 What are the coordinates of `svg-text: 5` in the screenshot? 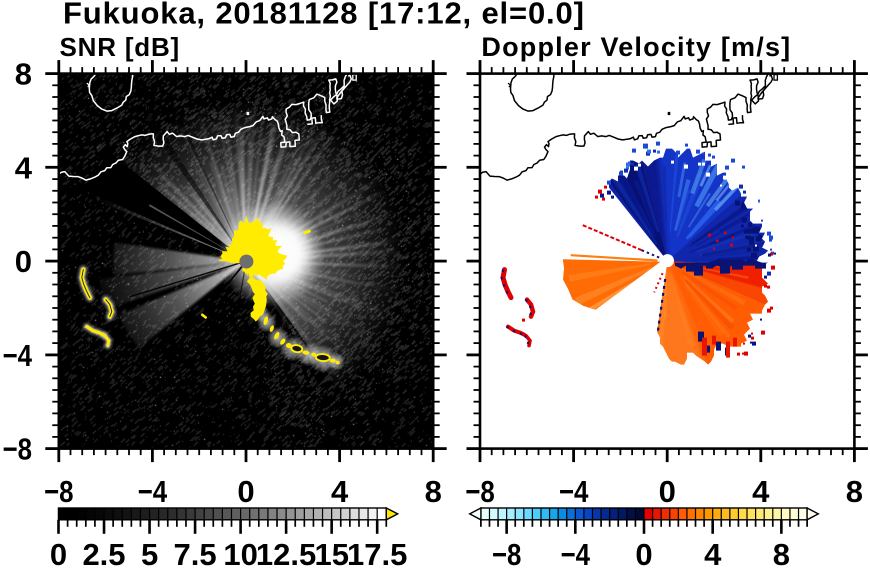 It's located at (149, 553).